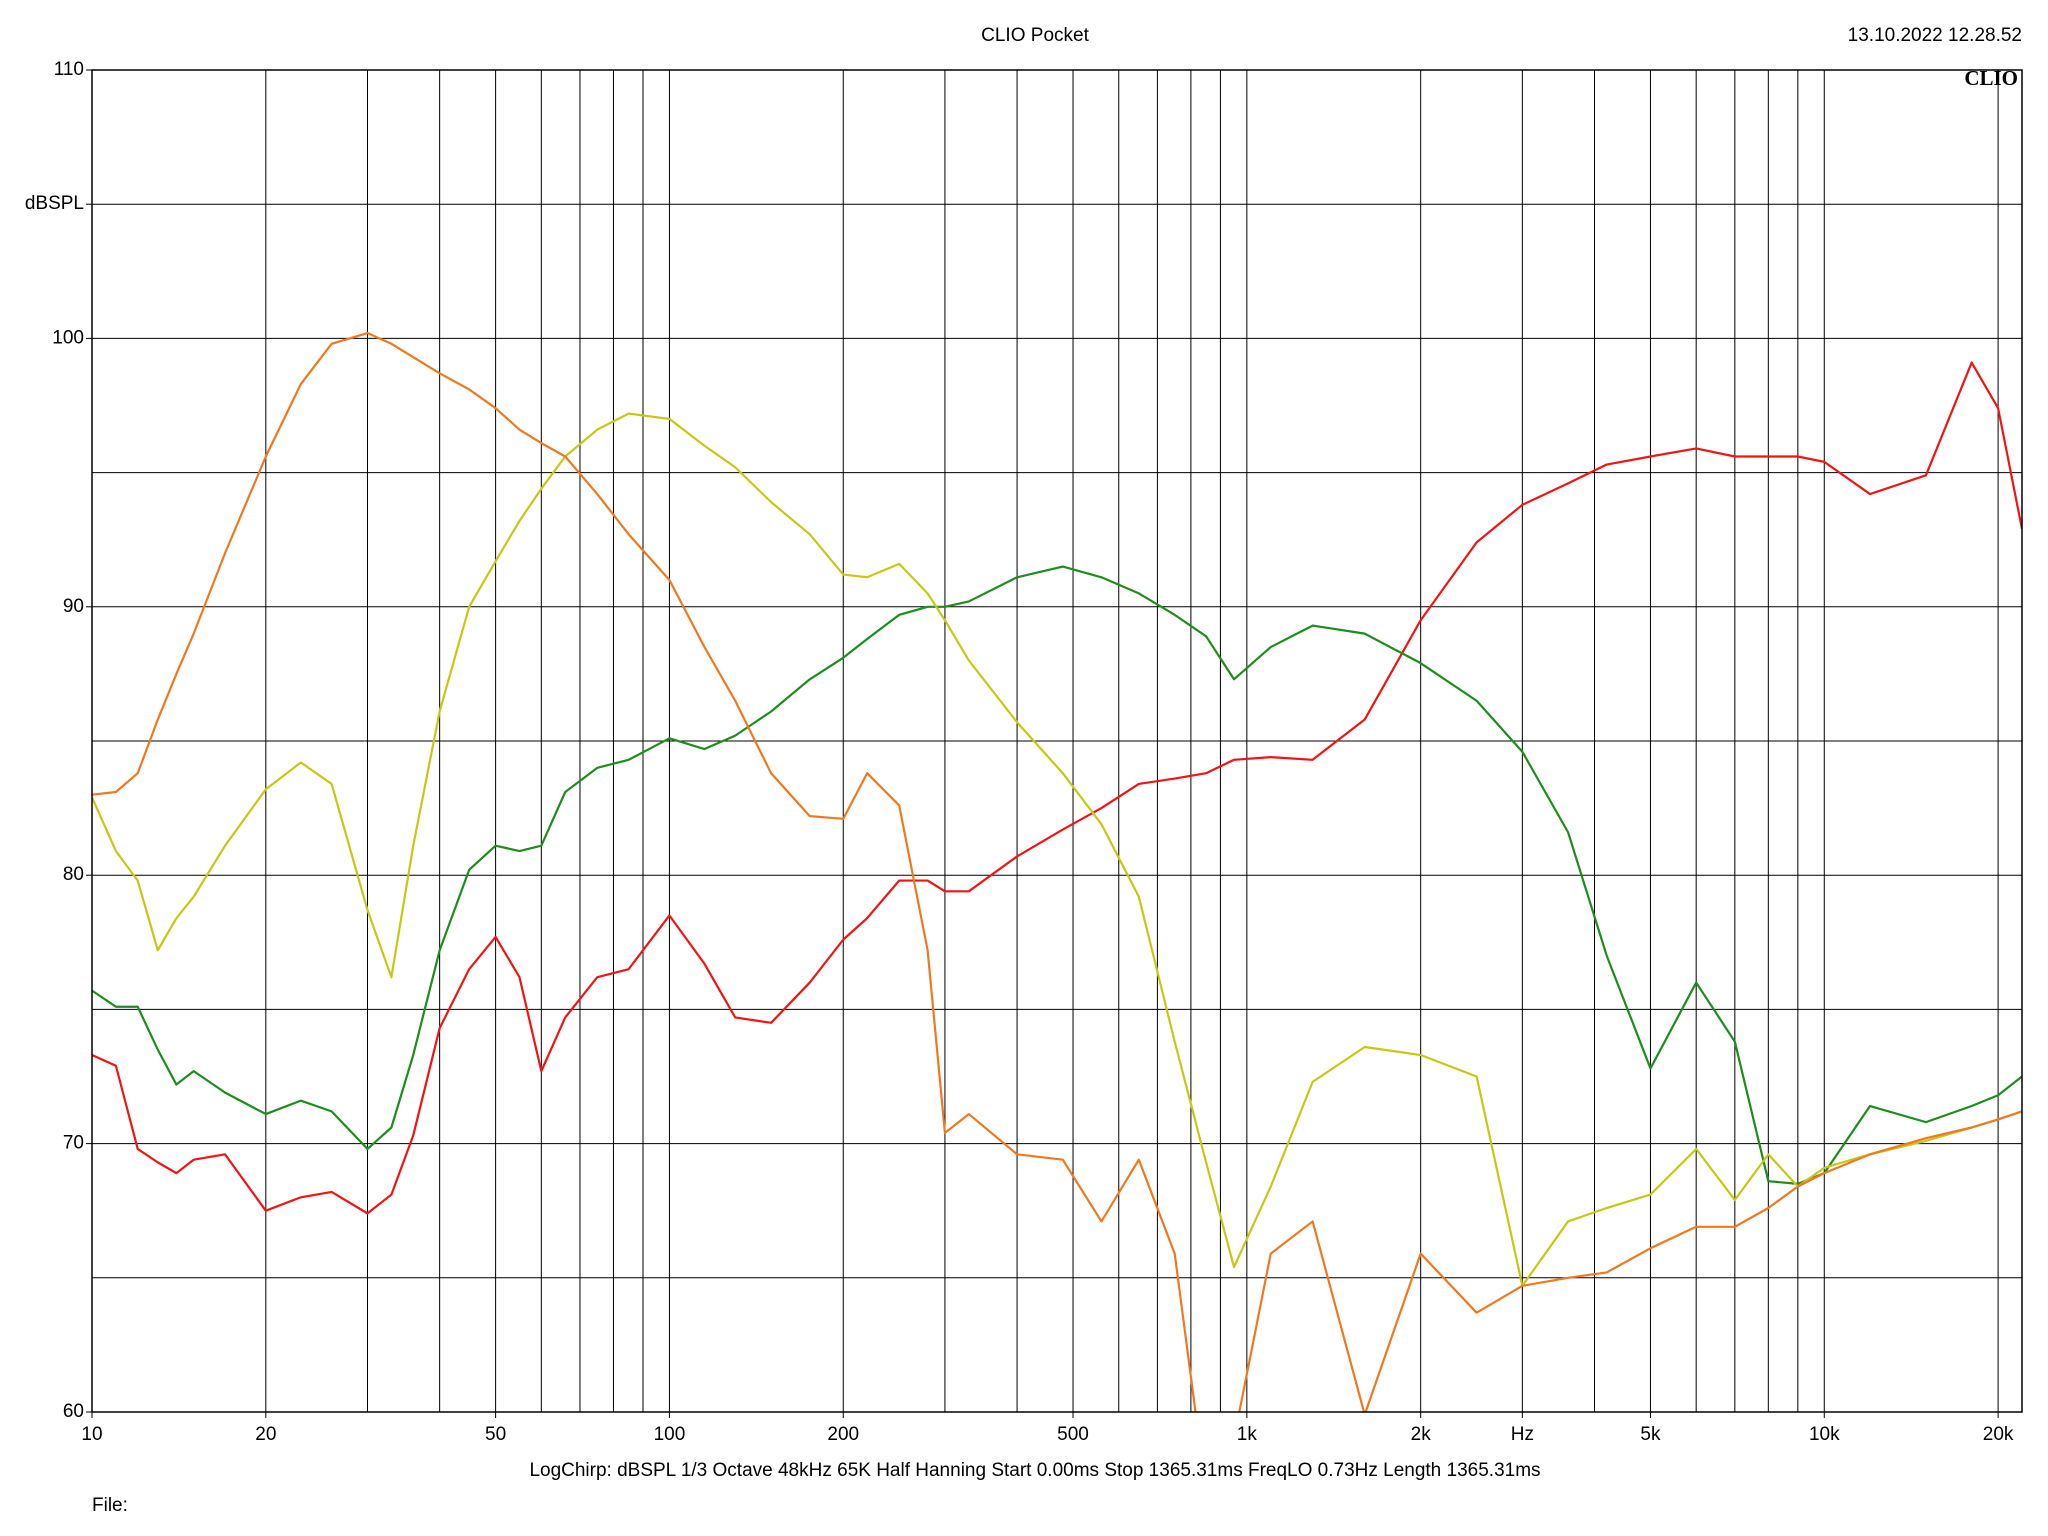 This screenshot has height=1536, width=2048. I want to click on y-tick-label: 80, so click(73, 874).